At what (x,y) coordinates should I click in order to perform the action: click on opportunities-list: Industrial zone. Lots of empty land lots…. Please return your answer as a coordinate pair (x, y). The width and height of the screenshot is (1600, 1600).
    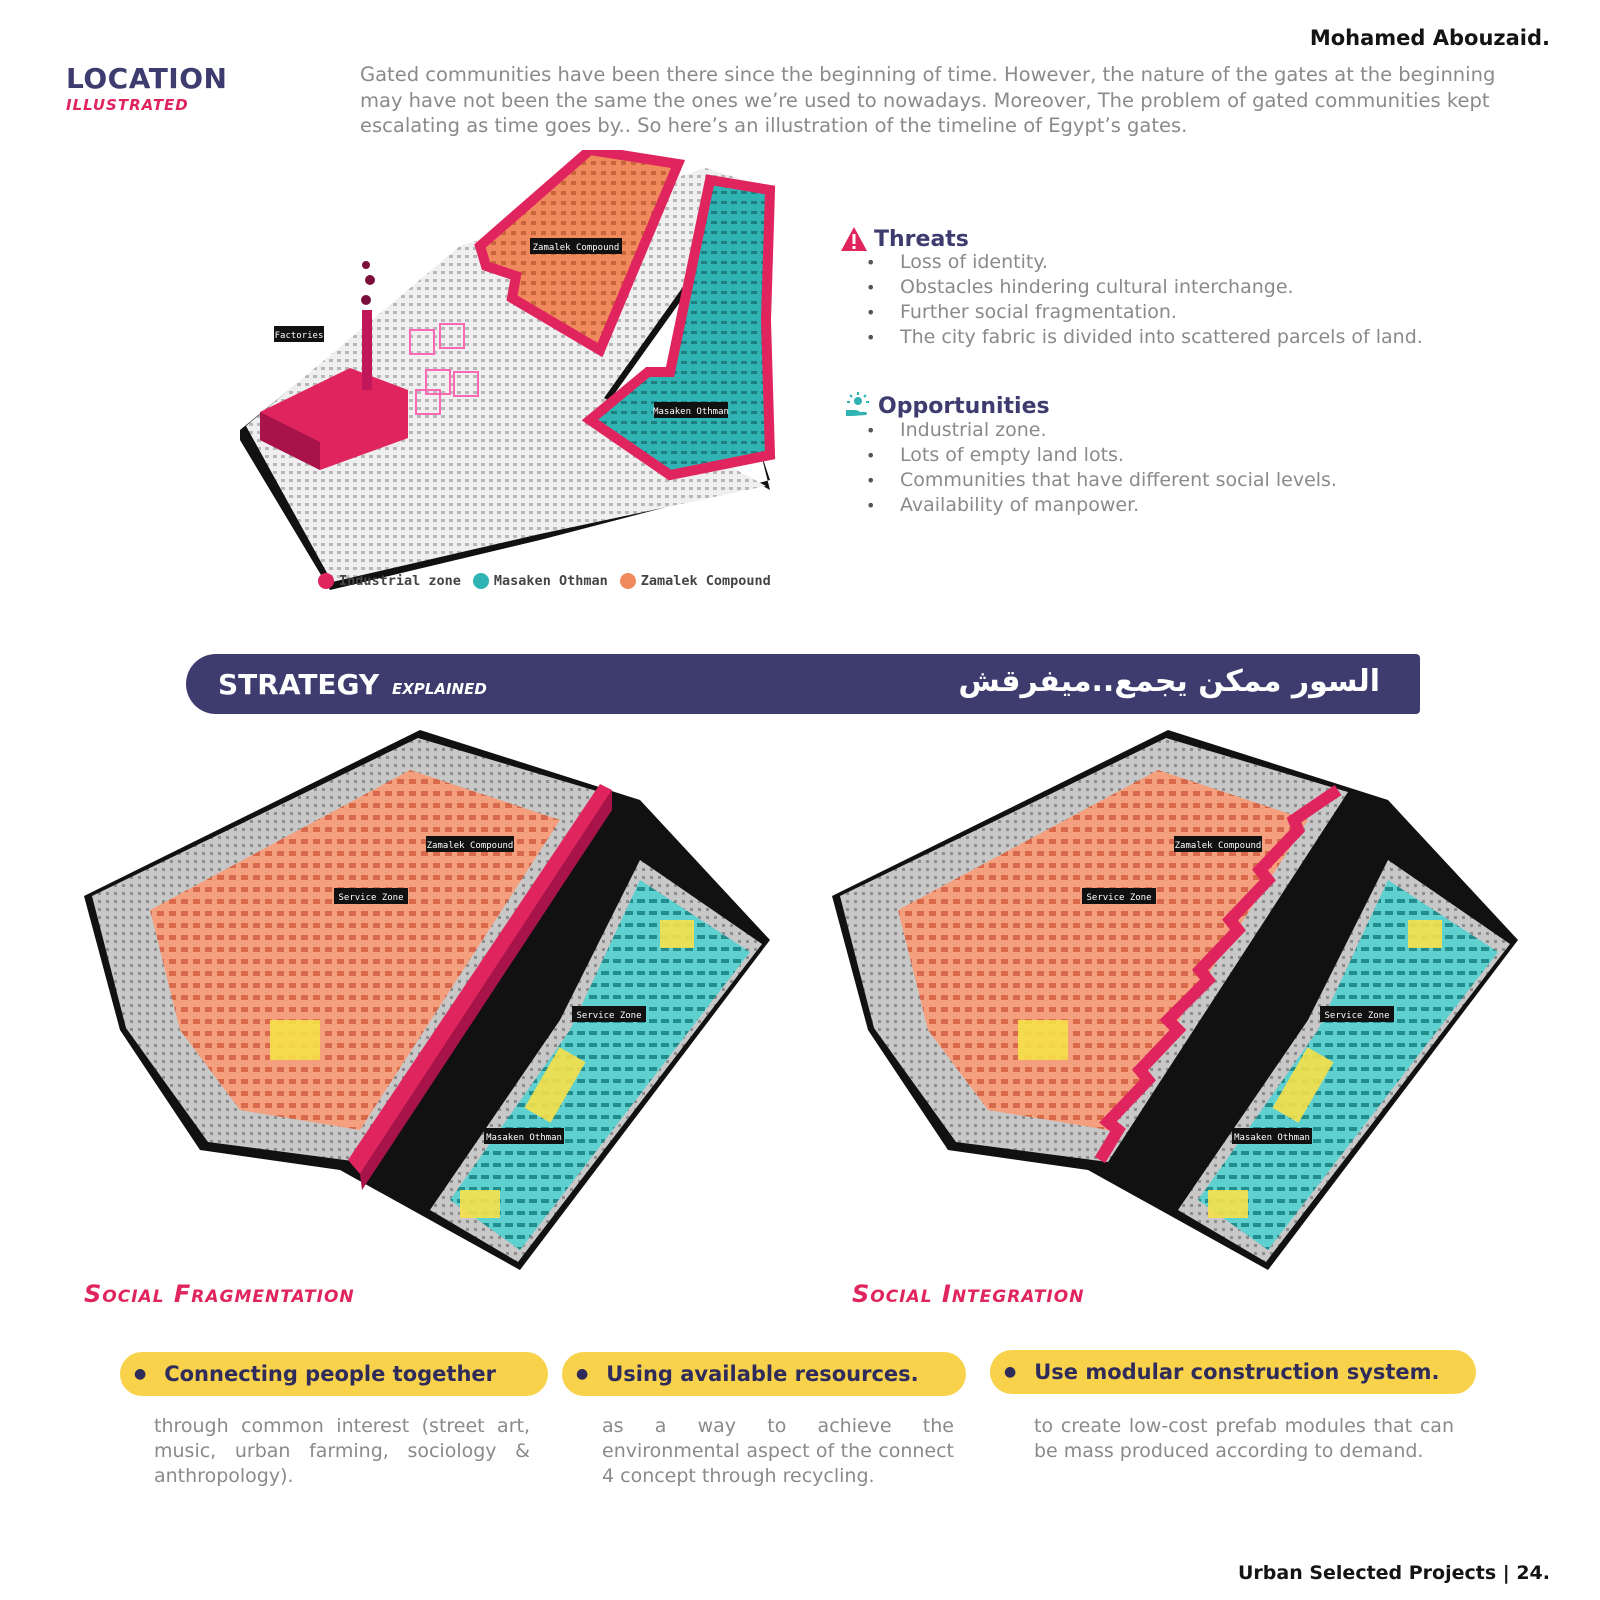
    Looking at the image, I should click on (1174, 468).